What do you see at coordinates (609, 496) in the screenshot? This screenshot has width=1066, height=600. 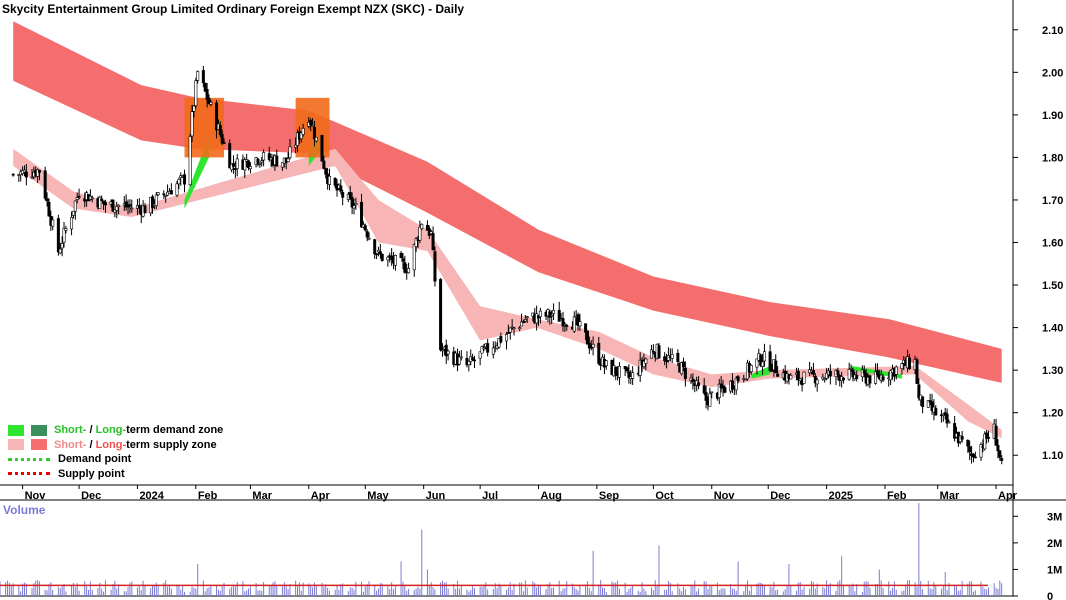 I see `date-tick-label: Sep` at bounding box center [609, 496].